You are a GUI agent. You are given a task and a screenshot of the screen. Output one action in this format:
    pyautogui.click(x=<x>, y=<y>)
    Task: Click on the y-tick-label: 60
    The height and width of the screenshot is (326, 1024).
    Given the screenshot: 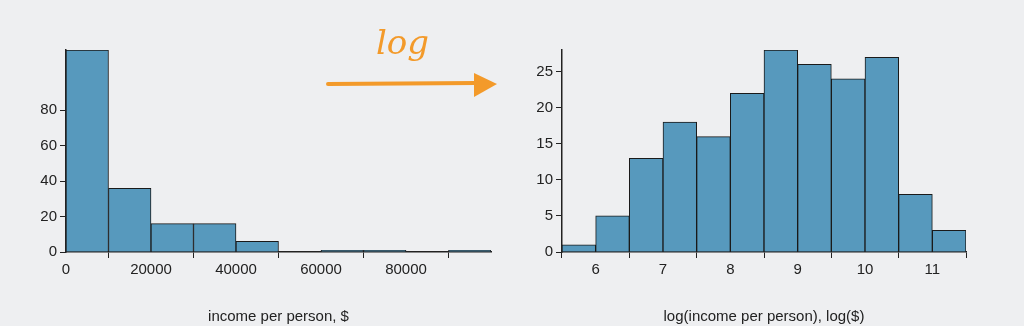 What is the action you would take?
    pyautogui.click(x=48, y=144)
    